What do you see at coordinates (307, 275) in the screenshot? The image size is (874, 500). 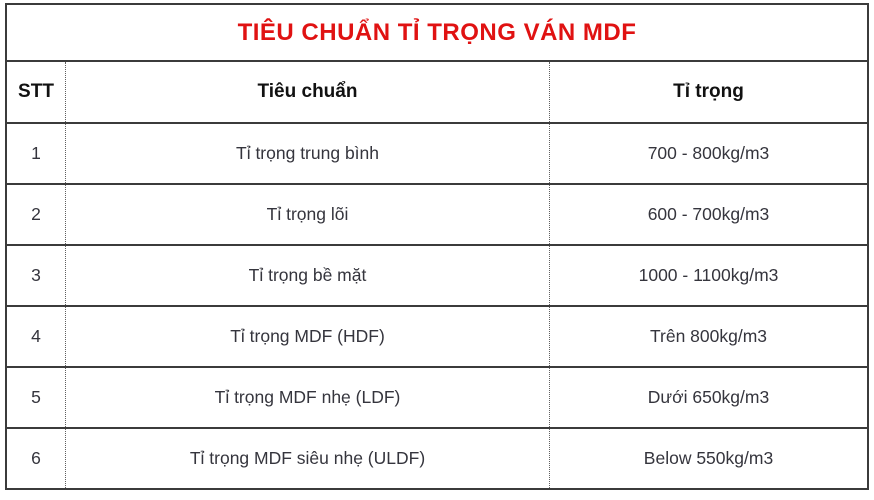 I see `standard-cell: Tỉ trọng bề mặt` at bounding box center [307, 275].